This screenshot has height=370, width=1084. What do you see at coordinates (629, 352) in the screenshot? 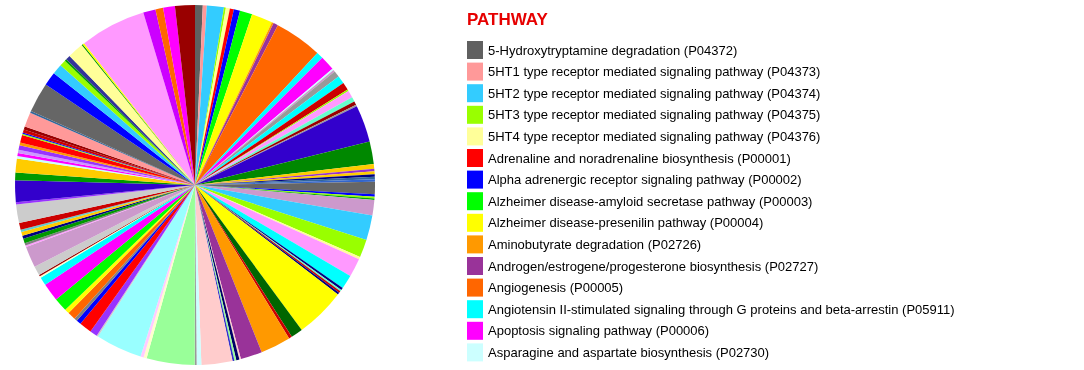
I see `legend-label: Asparagine and aspartate biosynthesis (P02730)` at bounding box center [629, 352].